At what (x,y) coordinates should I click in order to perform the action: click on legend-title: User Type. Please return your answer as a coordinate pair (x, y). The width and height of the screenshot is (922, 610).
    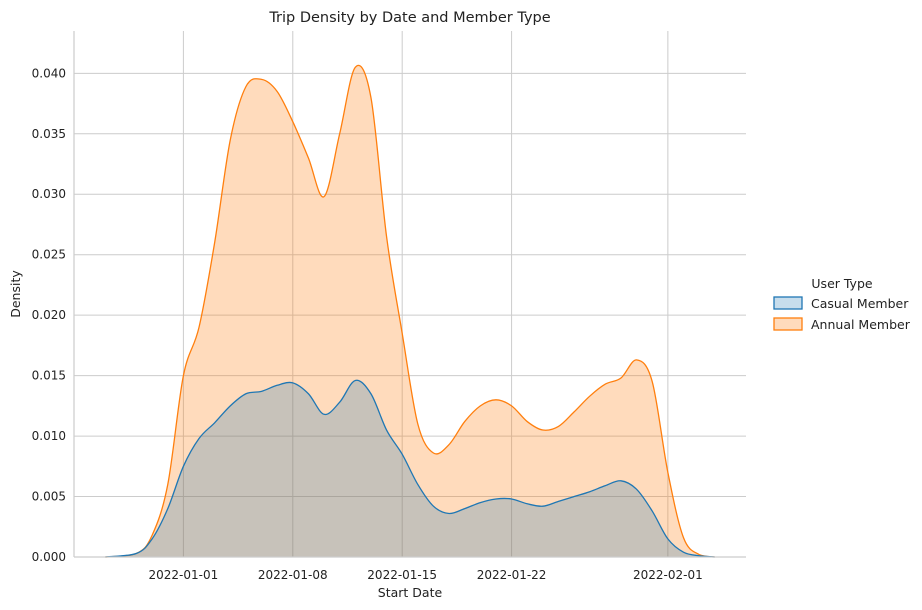
    Looking at the image, I should click on (841, 283).